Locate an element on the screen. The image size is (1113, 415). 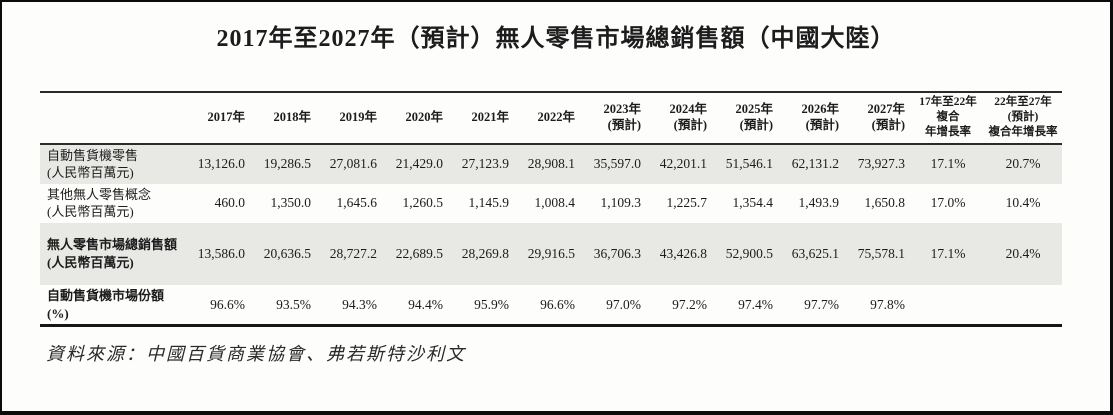
value-cell: 94.4% is located at coordinates (425, 304).